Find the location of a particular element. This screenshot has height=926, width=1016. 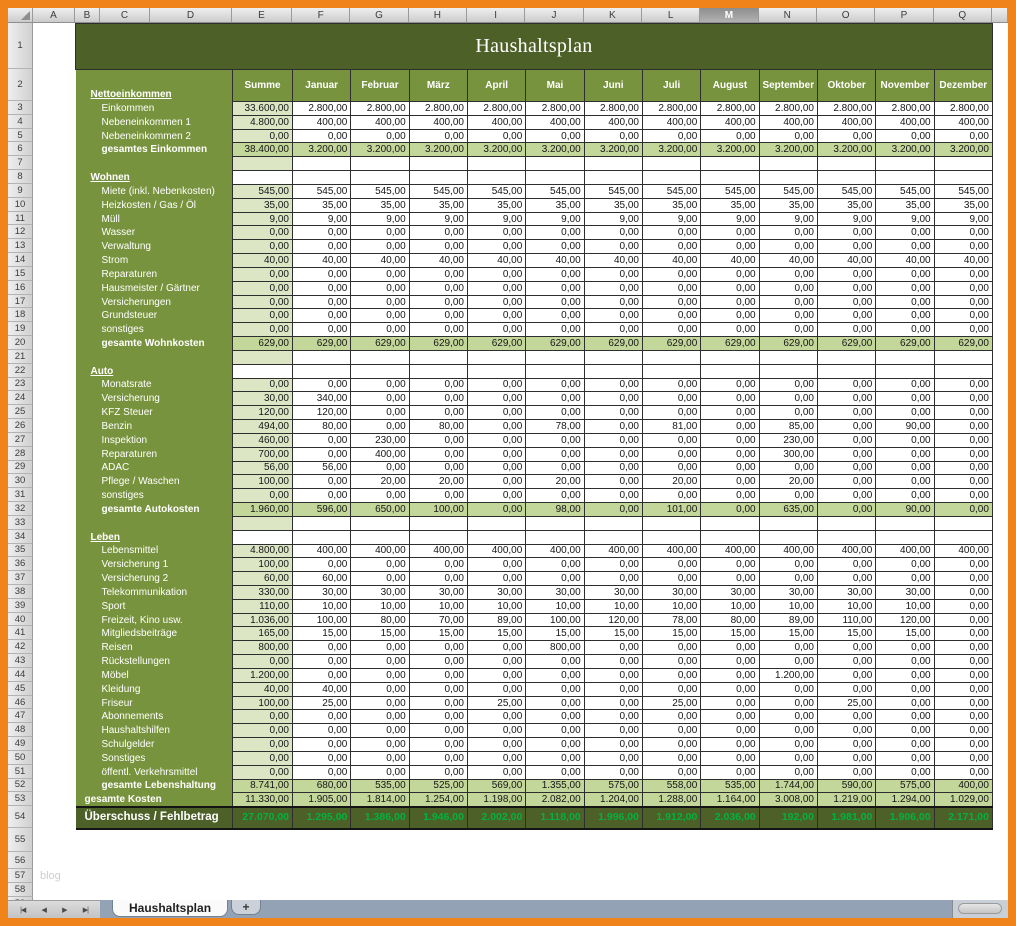

column-header-N: N is located at coordinates (787, 15).